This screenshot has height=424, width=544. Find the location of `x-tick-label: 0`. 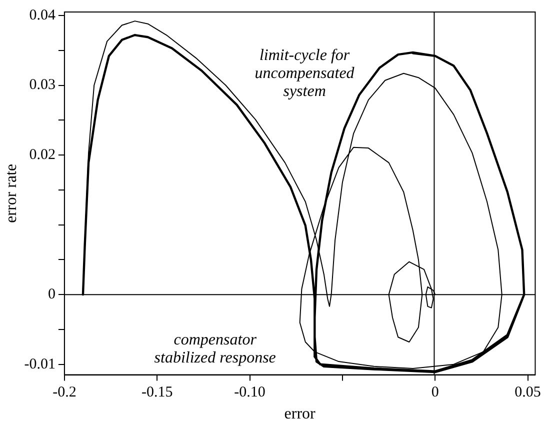

x-tick-label: 0 is located at coordinates (435, 392).